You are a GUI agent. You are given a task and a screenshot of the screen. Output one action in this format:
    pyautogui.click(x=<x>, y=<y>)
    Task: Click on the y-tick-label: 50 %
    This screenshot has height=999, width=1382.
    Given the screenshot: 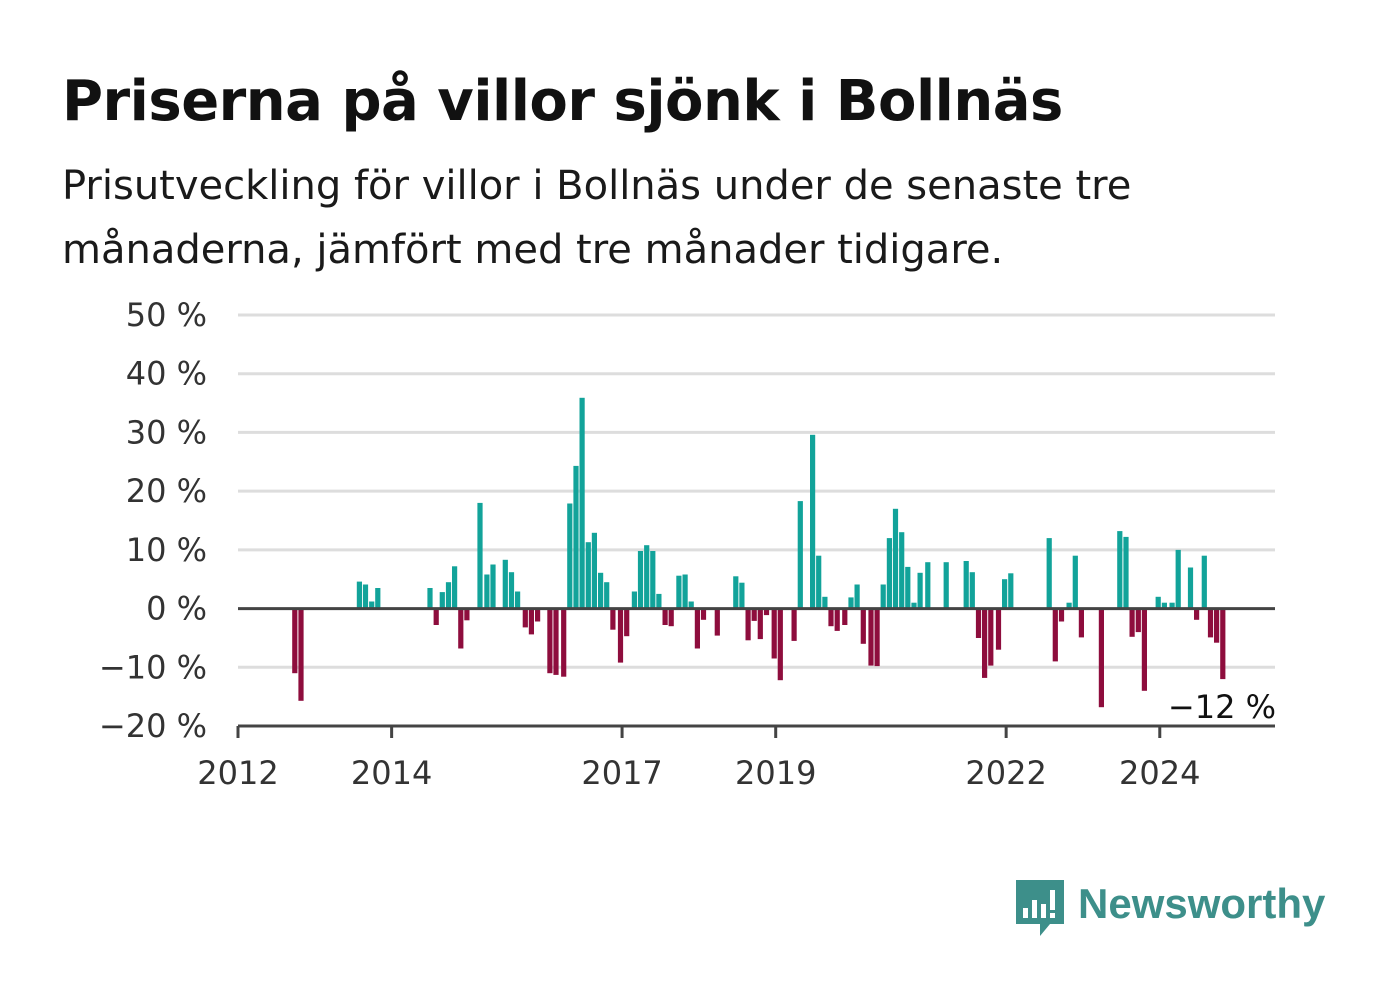 What is the action you would take?
    pyautogui.click(x=166, y=315)
    